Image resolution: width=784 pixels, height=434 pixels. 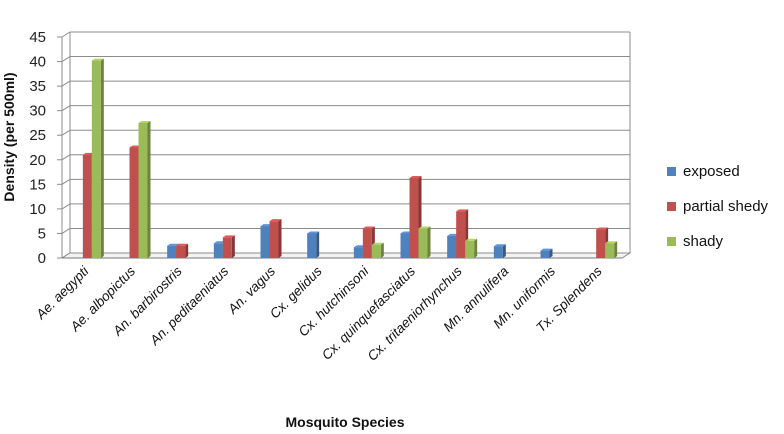 I want to click on y-tick-label: 40, so click(x=37, y=62).